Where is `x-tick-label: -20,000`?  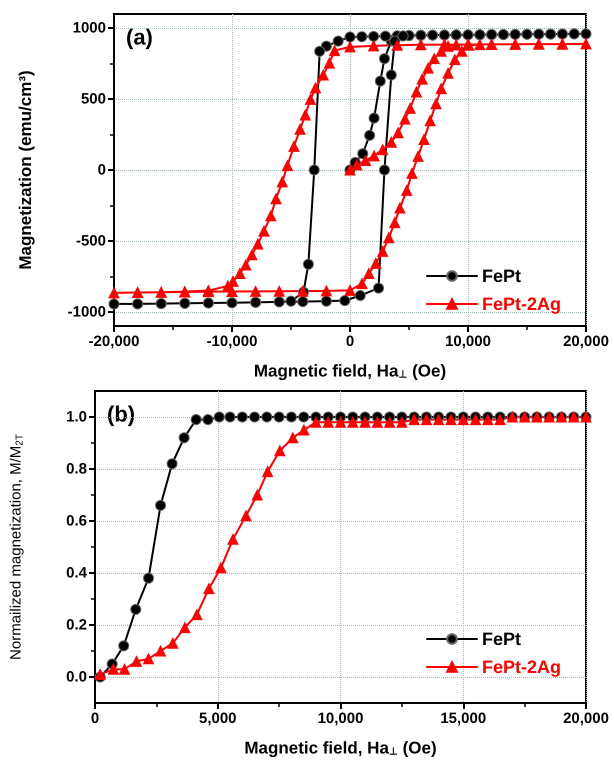 x-tick-label: -20,000 is located at coordinates (114, 341).